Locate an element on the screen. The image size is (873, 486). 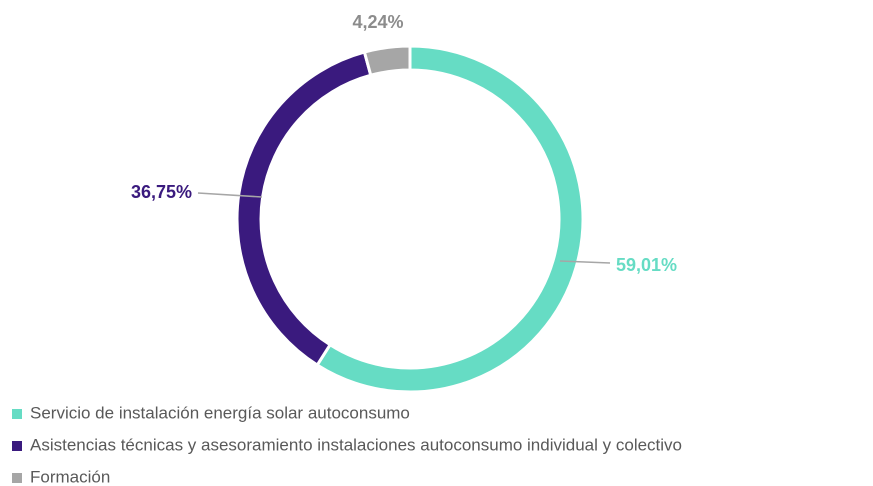
value-label: 59,01% is located at coordinates (646, 265).